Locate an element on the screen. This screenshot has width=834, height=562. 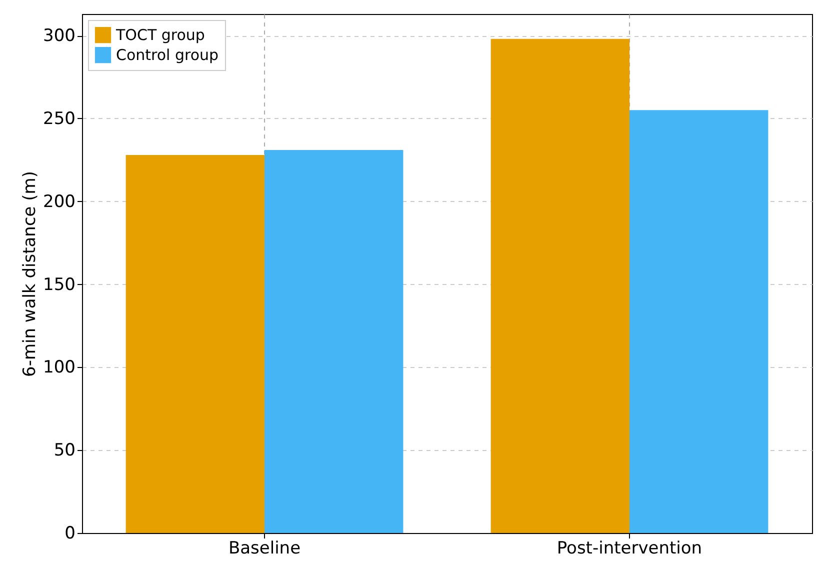
y-tick-label: 300 is located at coordinates (59, 36).